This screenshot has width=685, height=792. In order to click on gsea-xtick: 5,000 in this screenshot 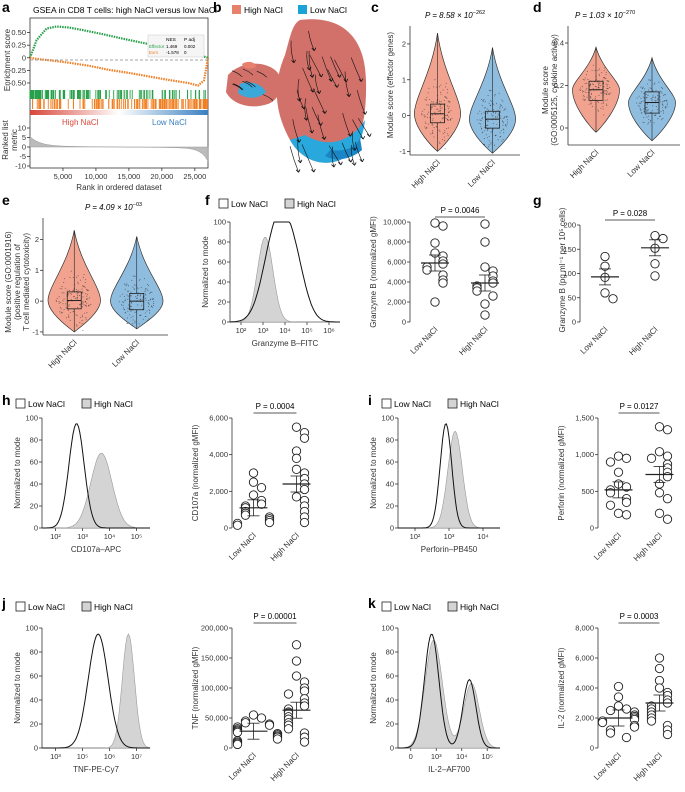, I will do `click(63, 176)`.